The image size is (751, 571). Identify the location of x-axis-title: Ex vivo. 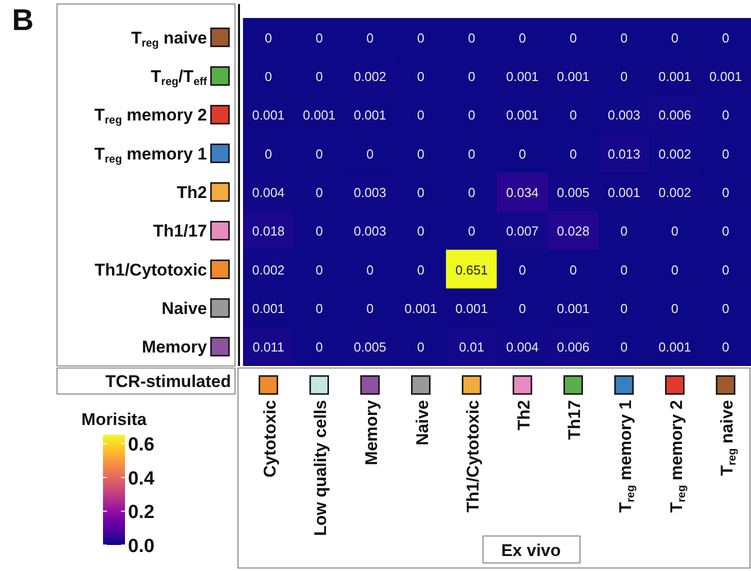
(531, 550).